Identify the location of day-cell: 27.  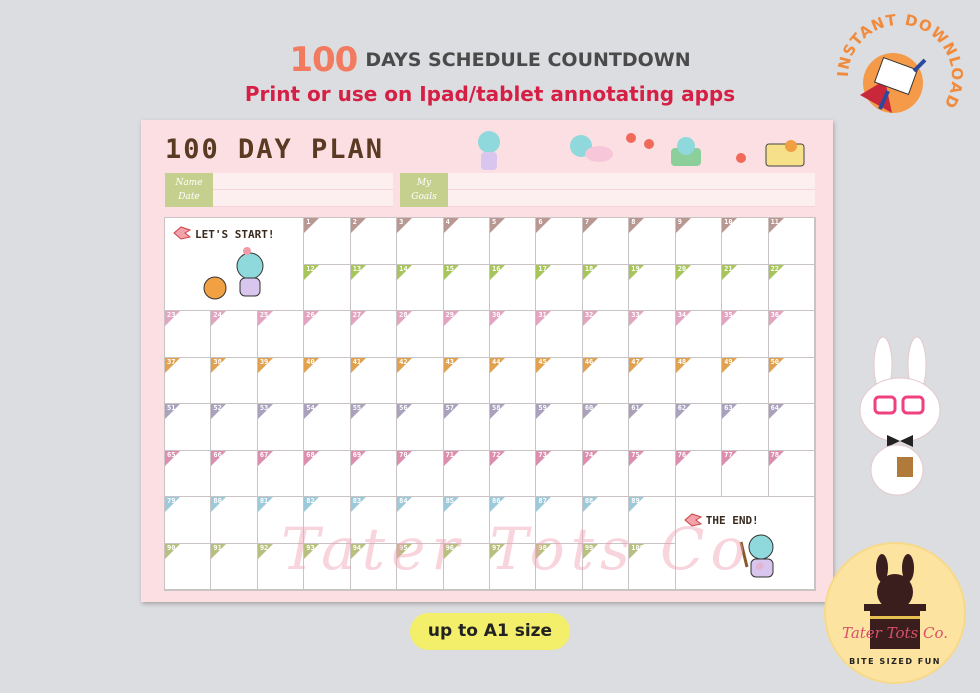
(374, 334).